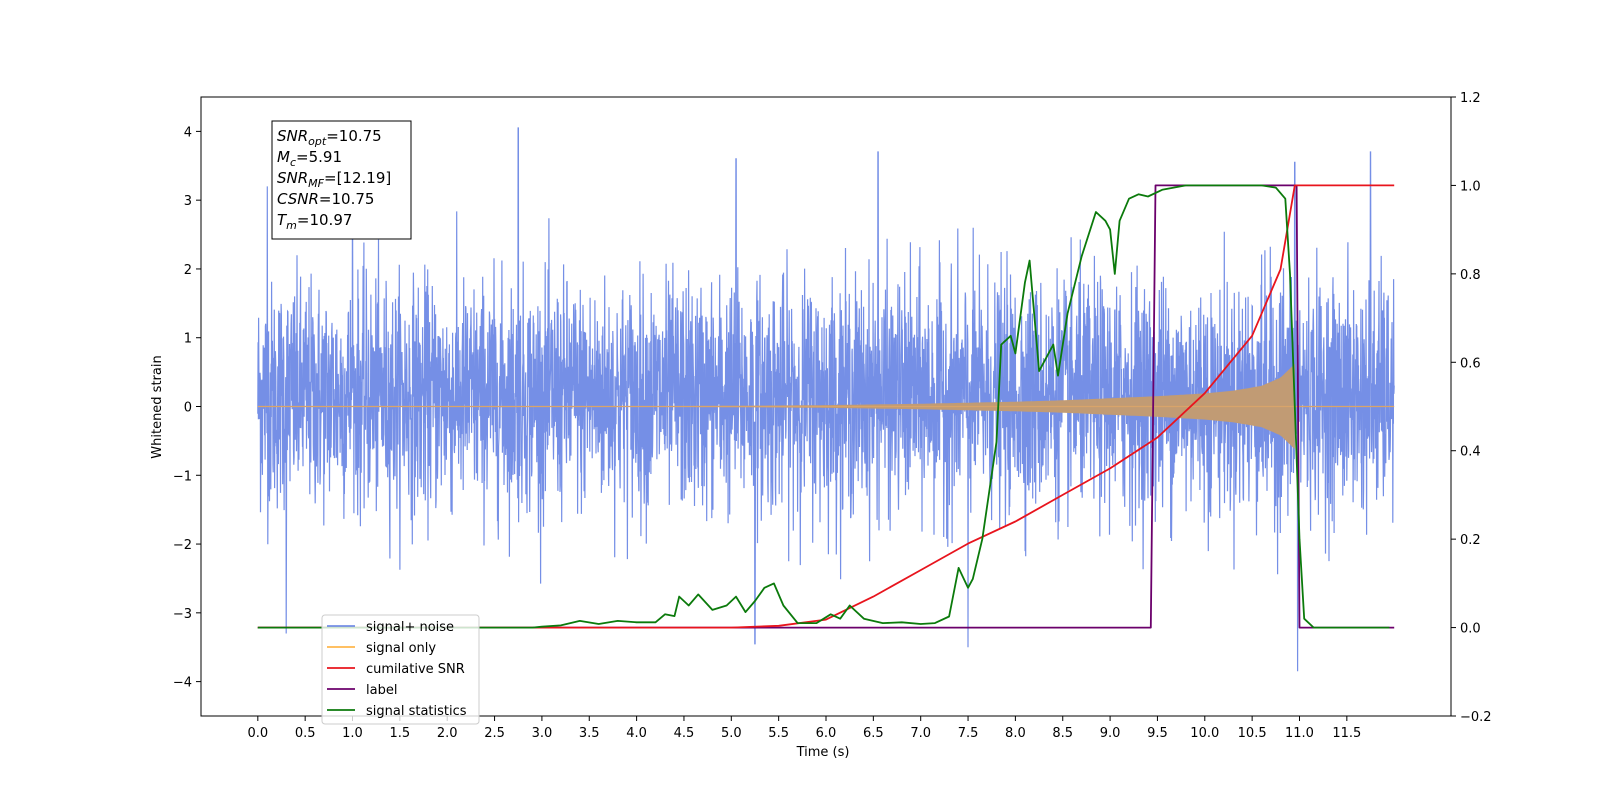 This screenshot has height=800, width=1600. What do you see at coordinates (873, 733) in the screenshot?
I see `x-tick-label: 6.5` at bounding box center [873, 733].